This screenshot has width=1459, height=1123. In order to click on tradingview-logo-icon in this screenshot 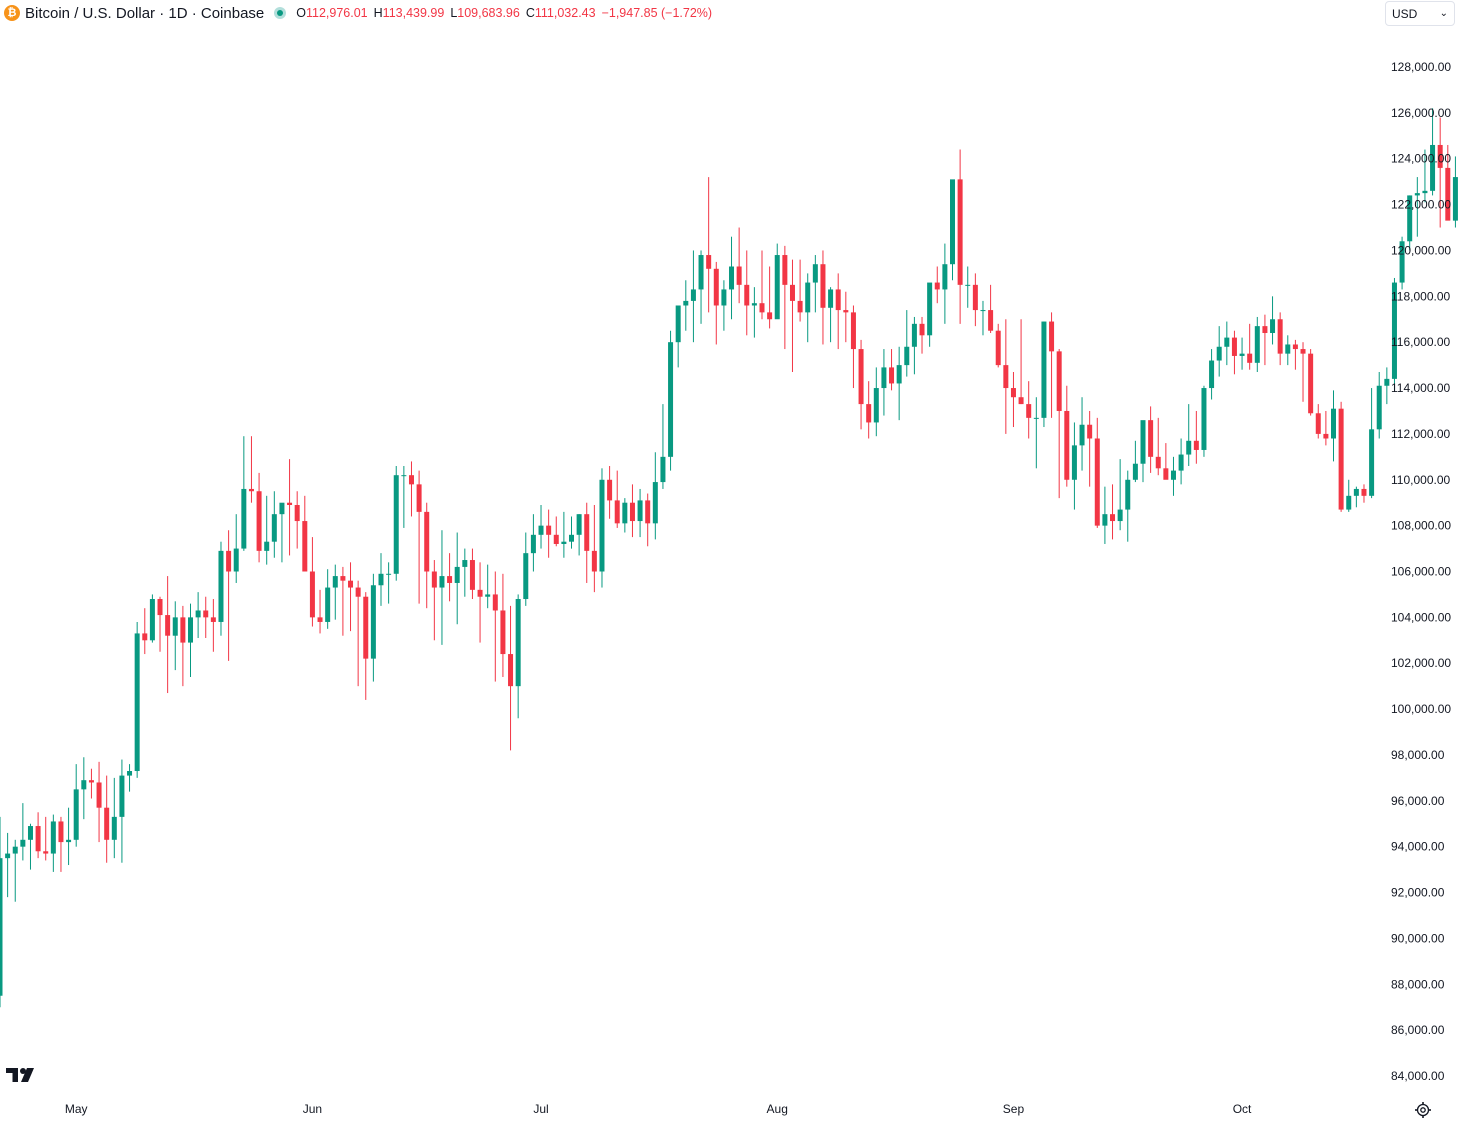, I will do `click(22, 1075)`.